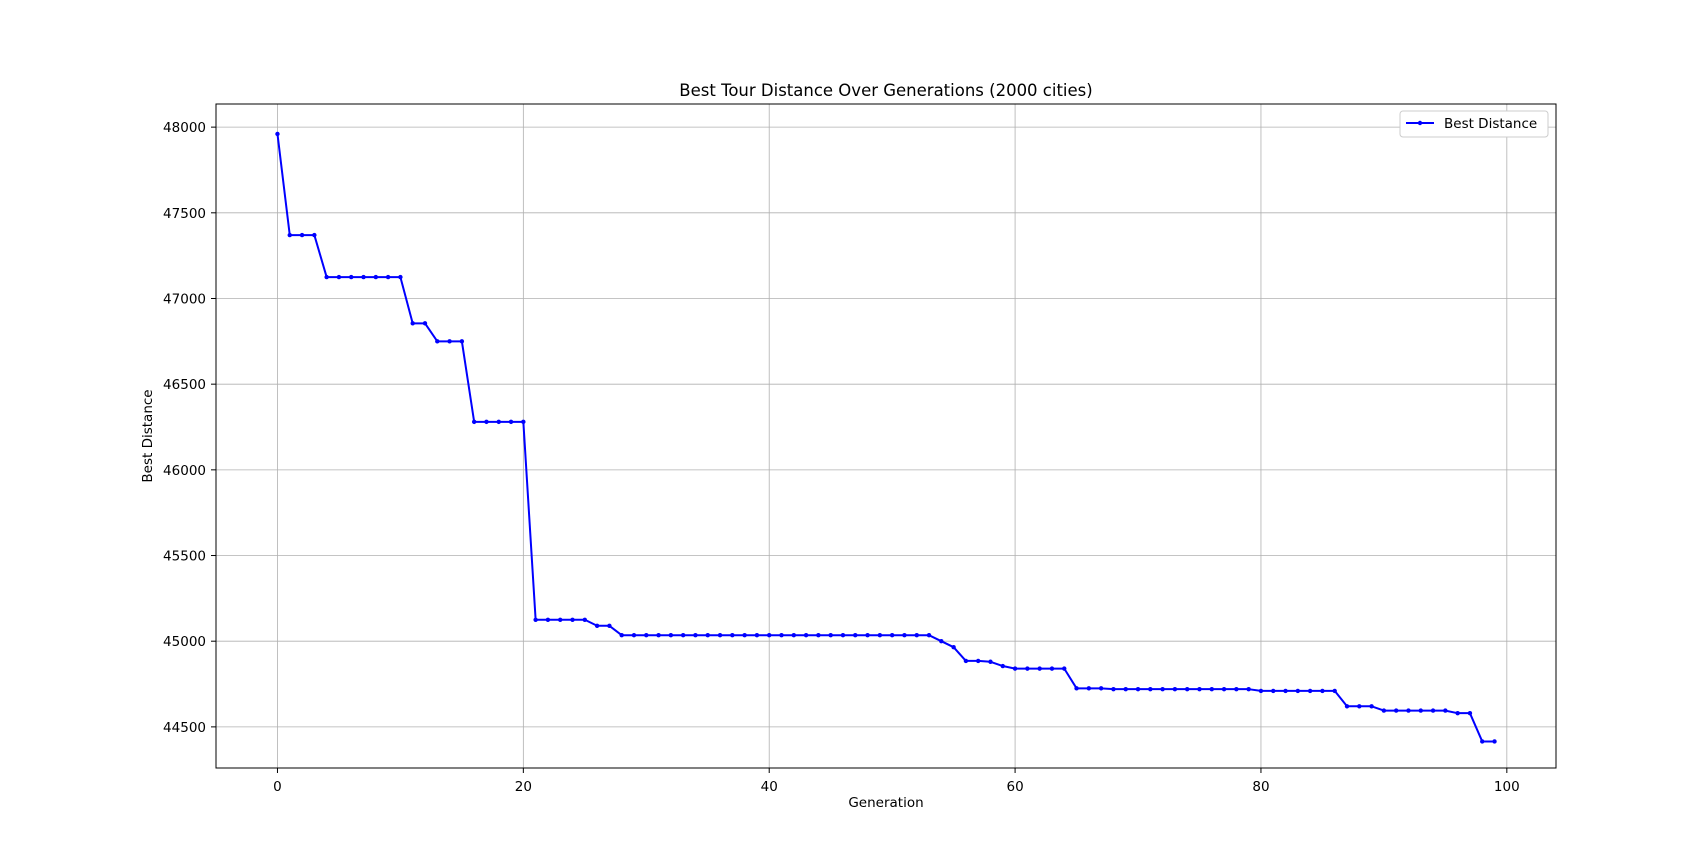 The width and height of the screenshot is (1706, 856). Describe the element at coordinates (184, 128) in the screenshot. I see `y-tick-label: 48000` at that location.